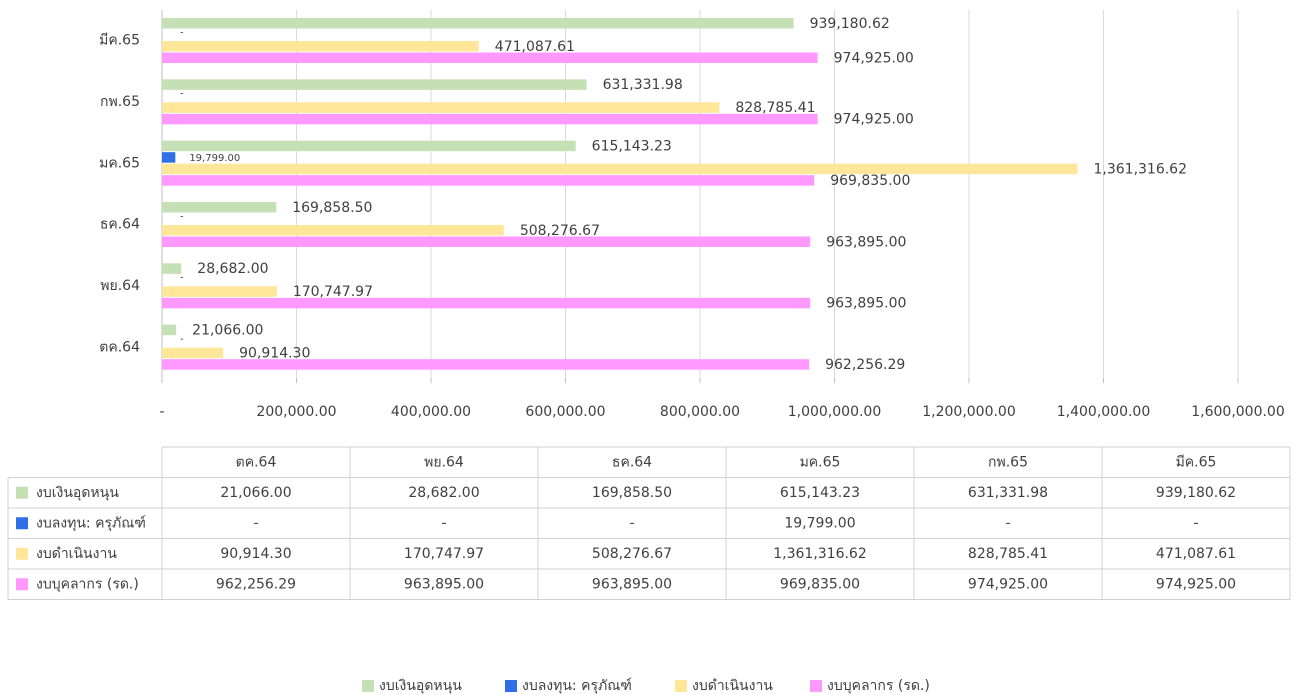 Image resolution: width=1300 pixels, height=695 pixels. Describe the element at coordinates (850, 24) in the screenshot. I see `data-label: 939,180.62` at that location.